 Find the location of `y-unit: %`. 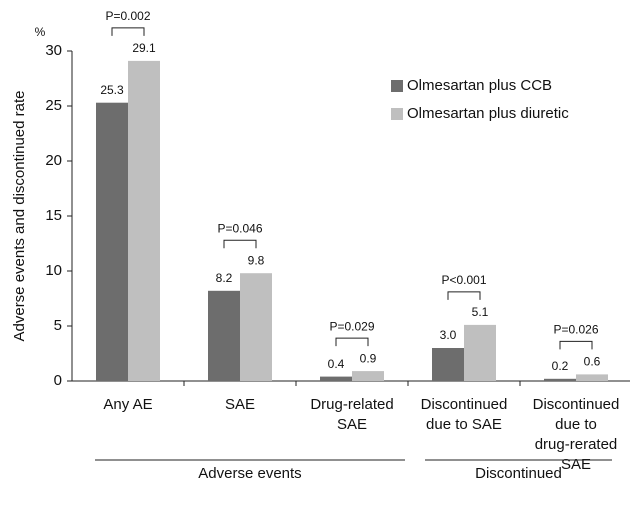

y-unit: % is located at coordinates (40, 32).